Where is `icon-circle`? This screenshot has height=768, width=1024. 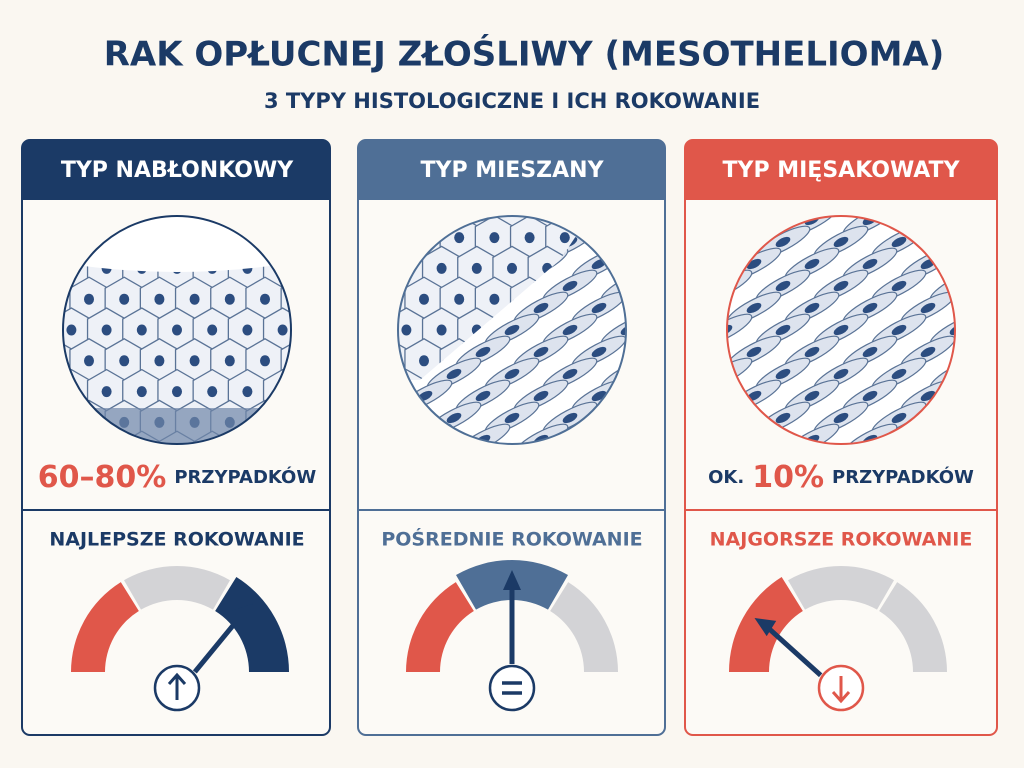
icon-circle is located at coordinates (512, 688).